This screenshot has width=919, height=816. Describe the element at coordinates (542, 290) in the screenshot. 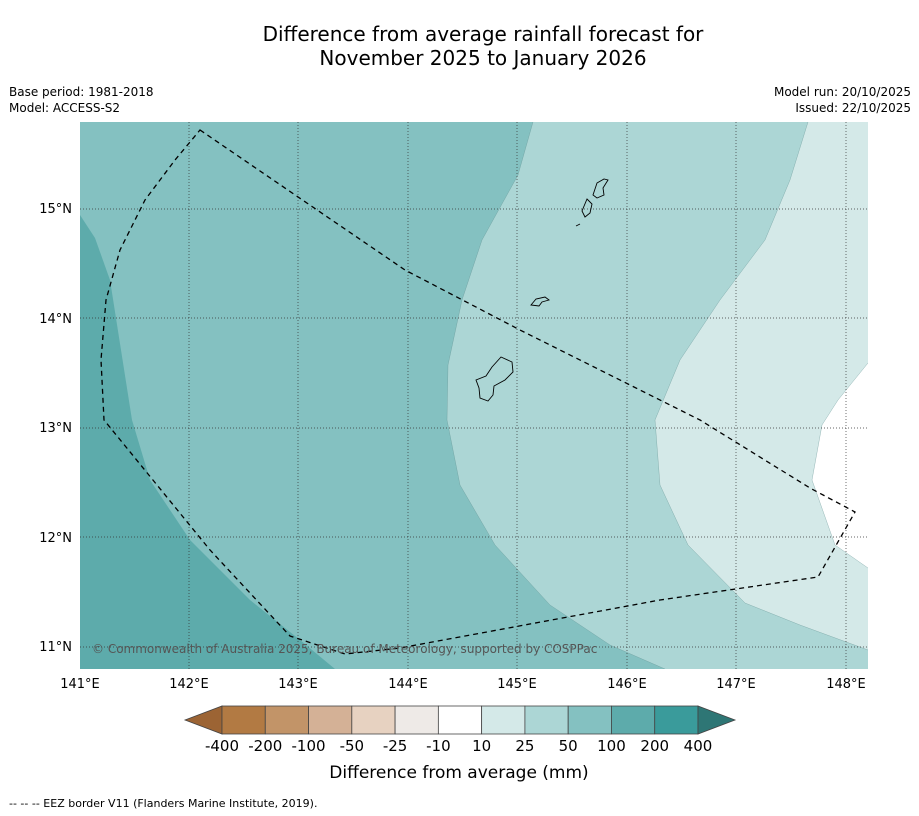

I see `islands` at that location.